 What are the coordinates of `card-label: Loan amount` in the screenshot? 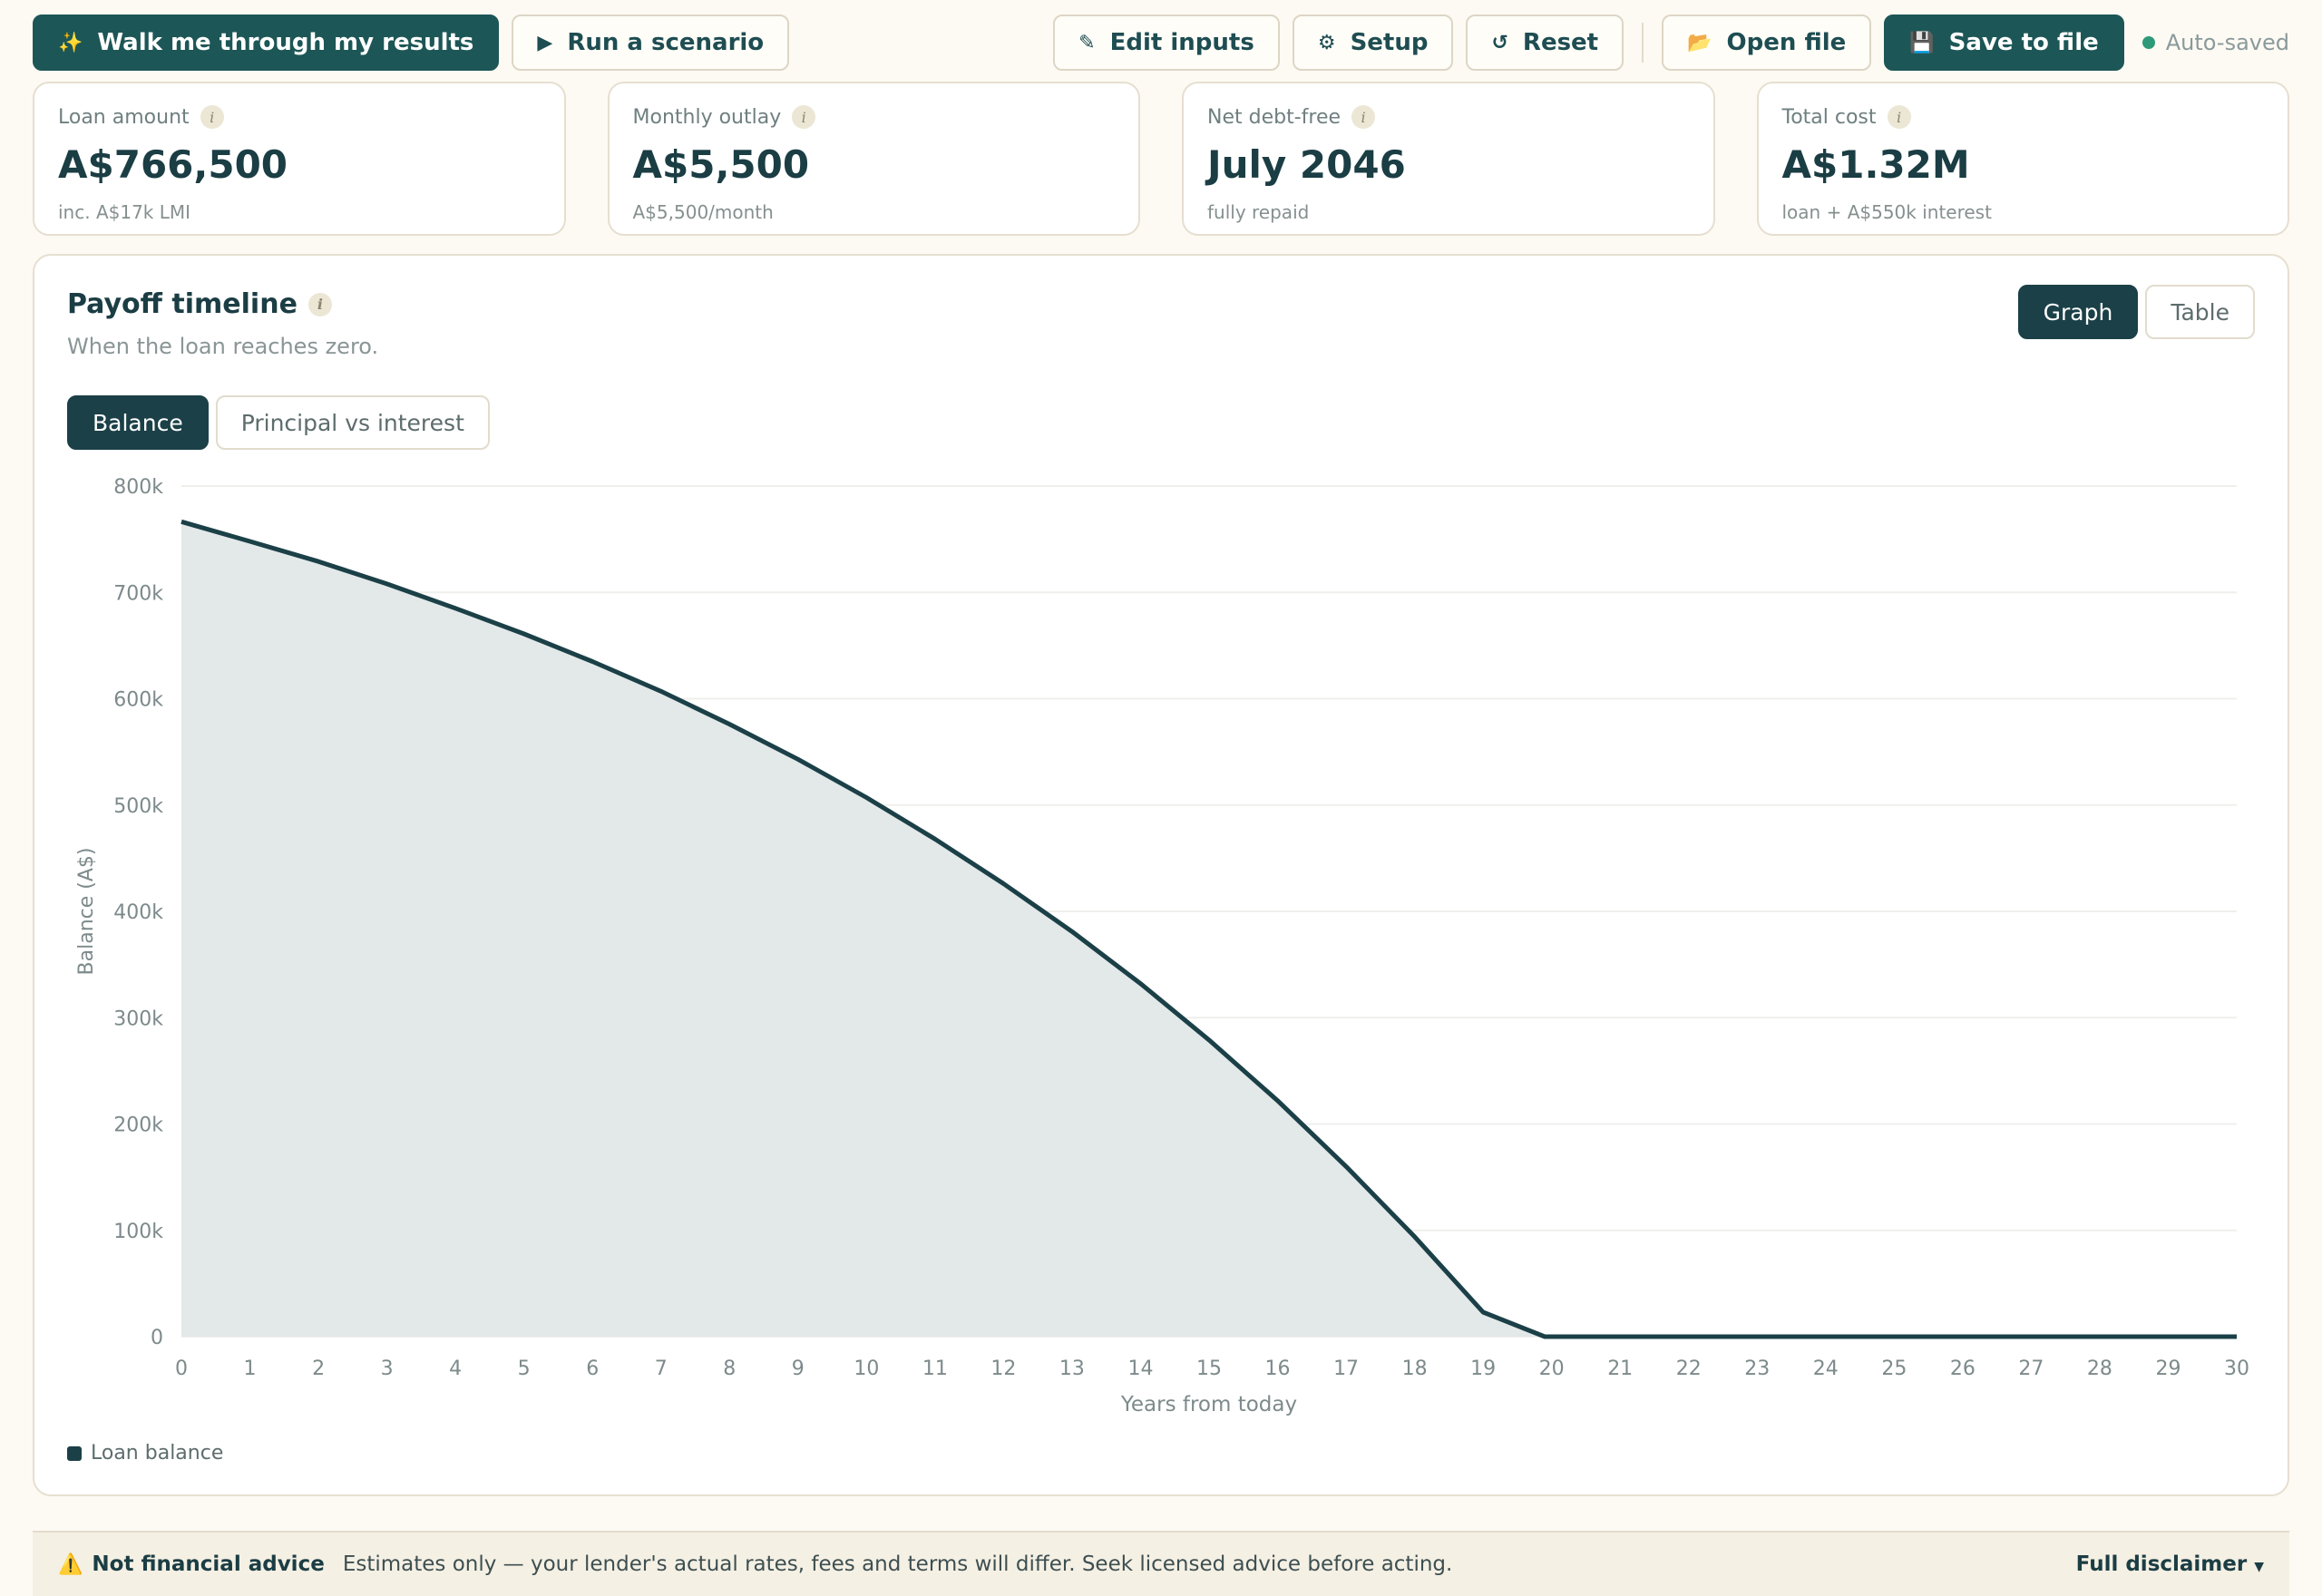 It's located at (124, 117).